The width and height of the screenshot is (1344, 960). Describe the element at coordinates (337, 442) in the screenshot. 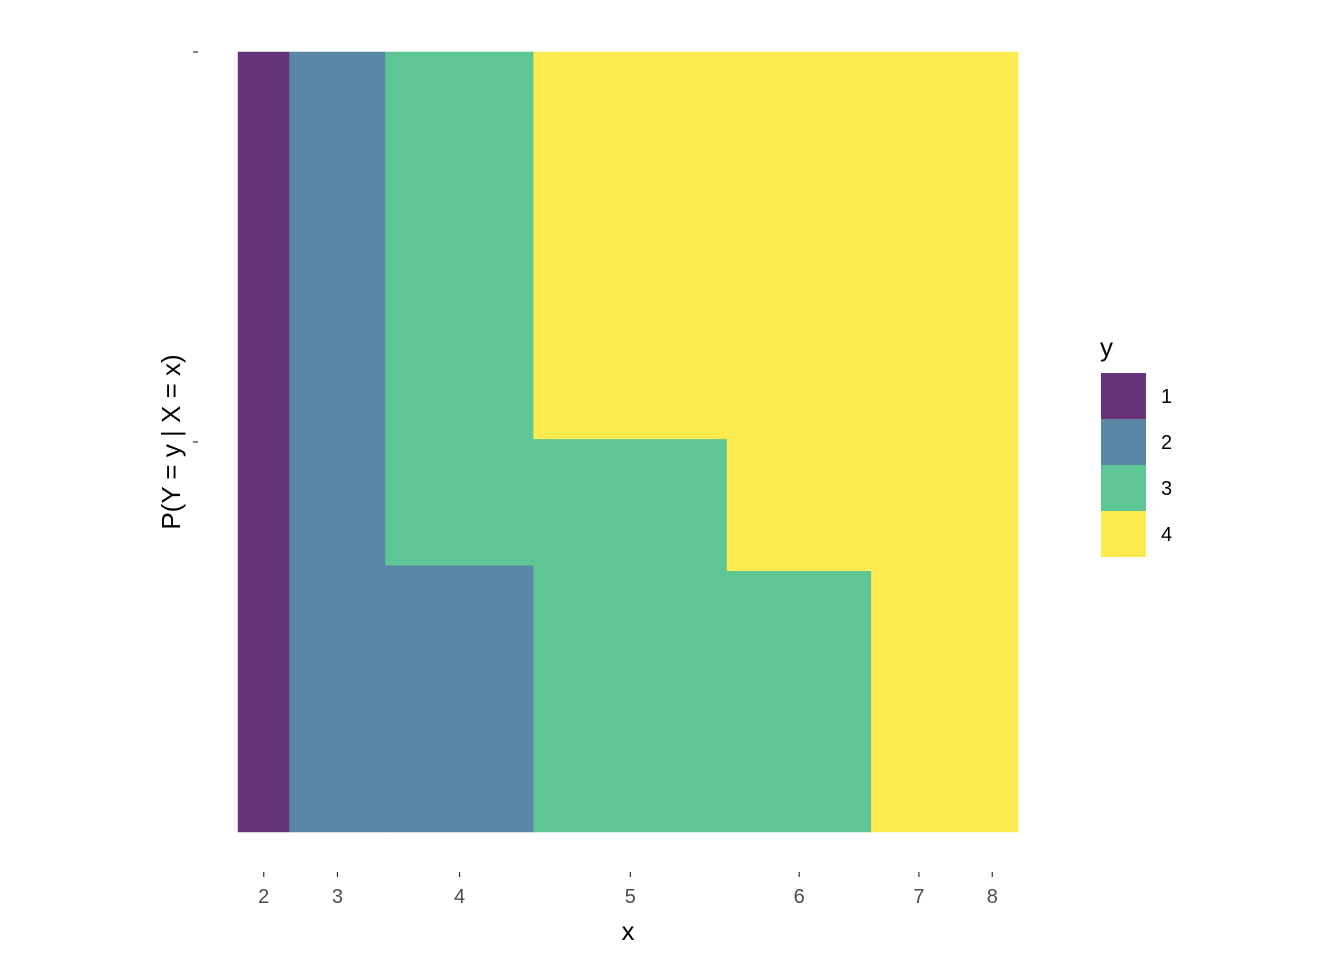

I see `tile-x3-y2` at that location.